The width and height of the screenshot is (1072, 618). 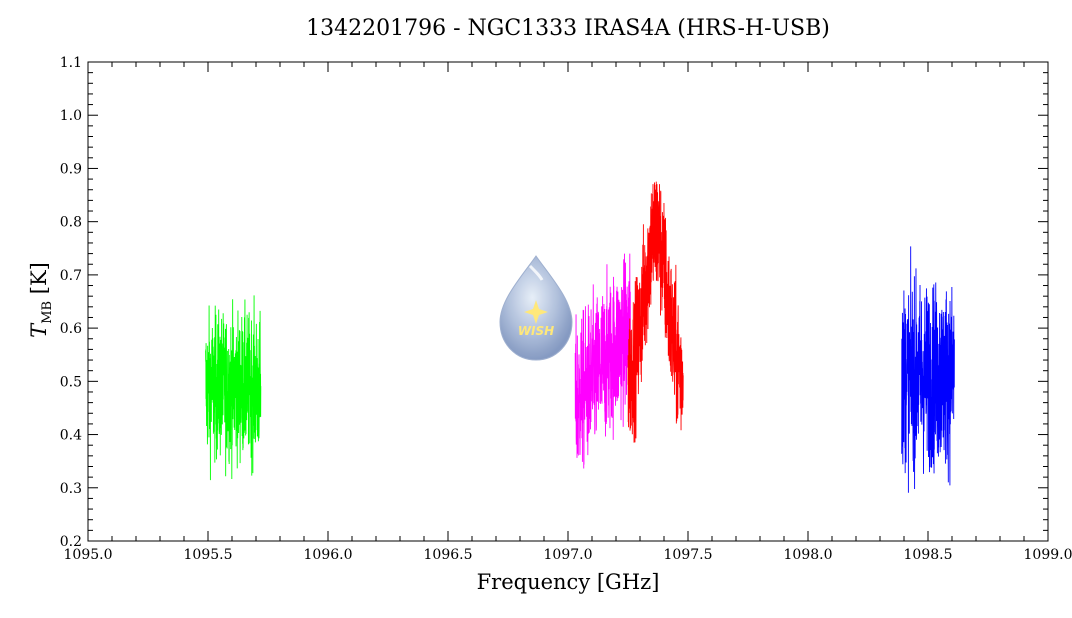 I want to click on logo-text: WISH, so click(x=536, y=331).